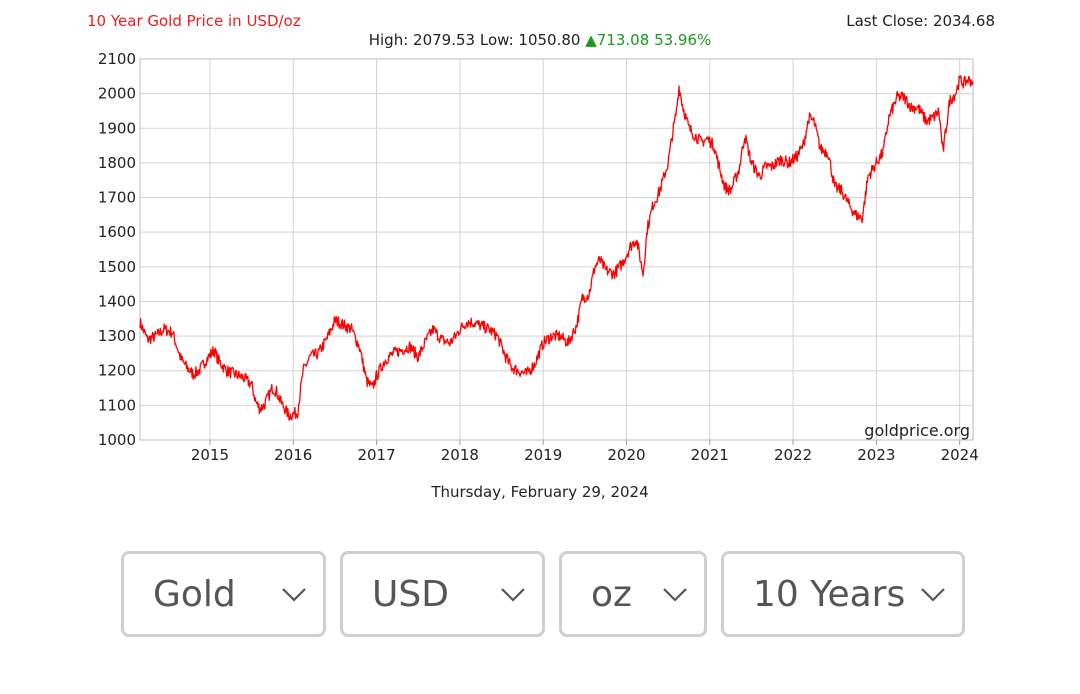  What do you see at coordinates (117, 128) in the screenshot?
I see `y-tick-label: 1900` at bounding box center [117, 128].